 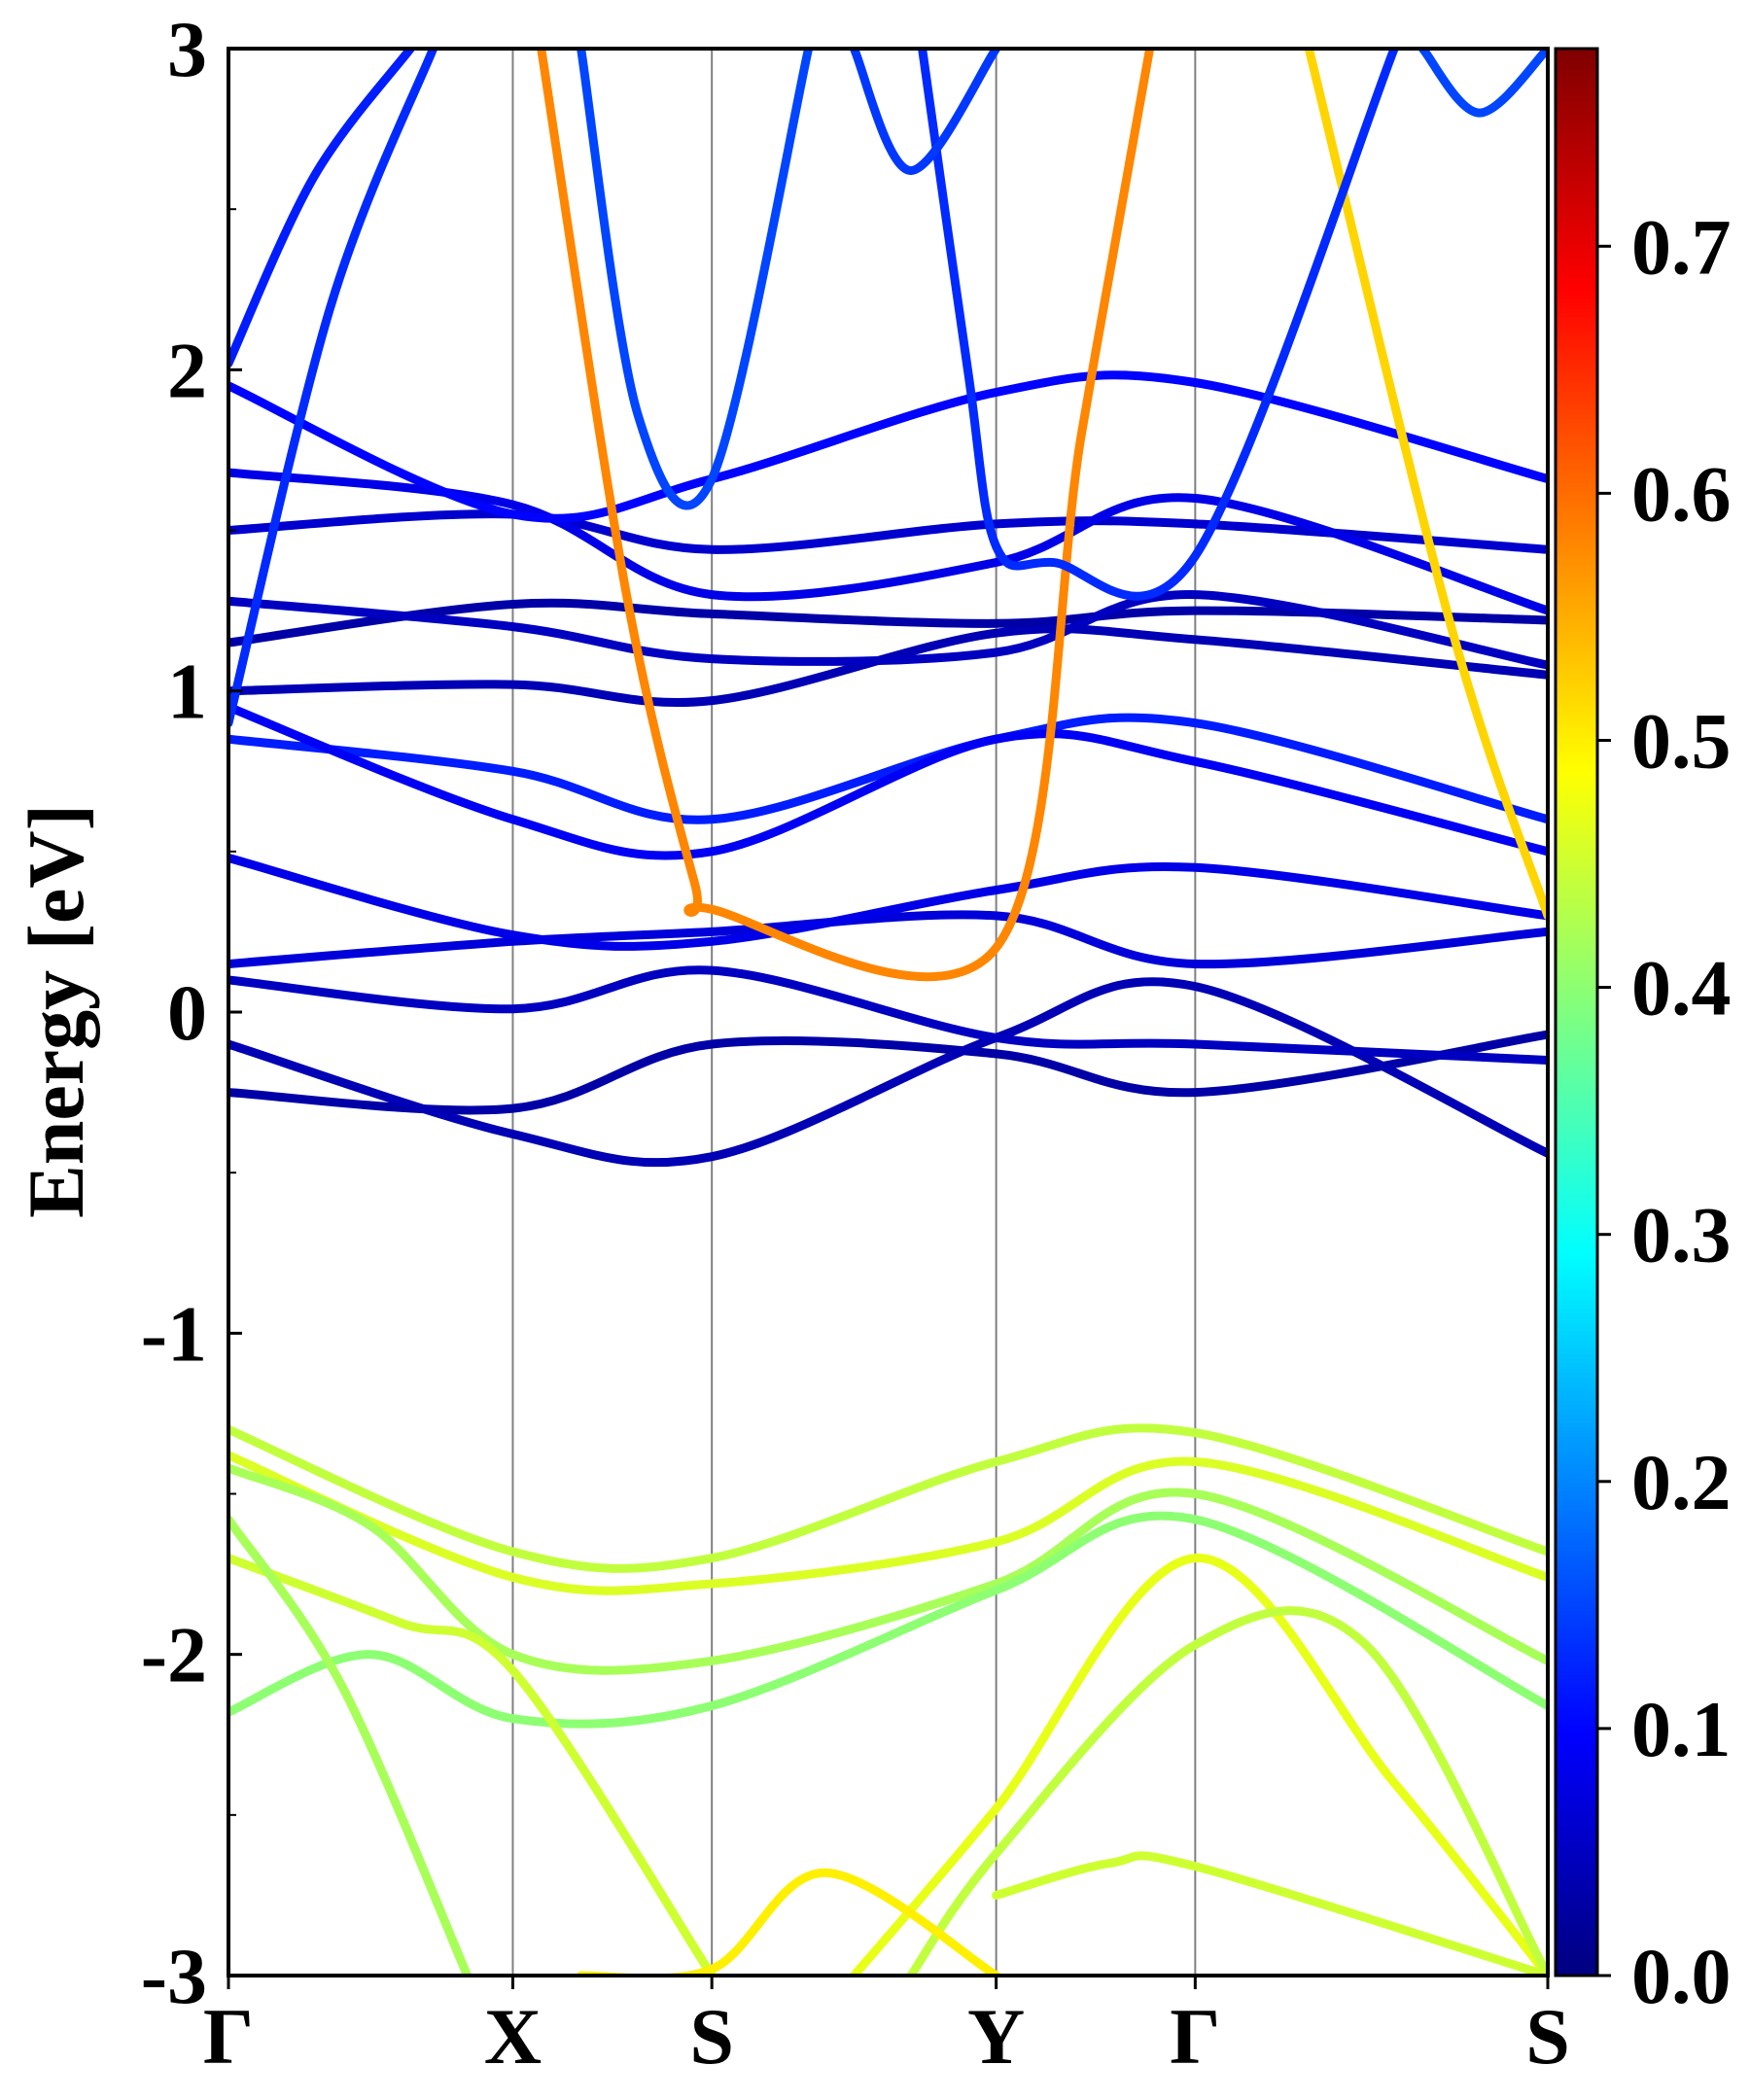 What do you see at coordinates (1576, 1012) in the screenshot?
I see `colorbar-gradient` at bounding box center [1576, 1012].